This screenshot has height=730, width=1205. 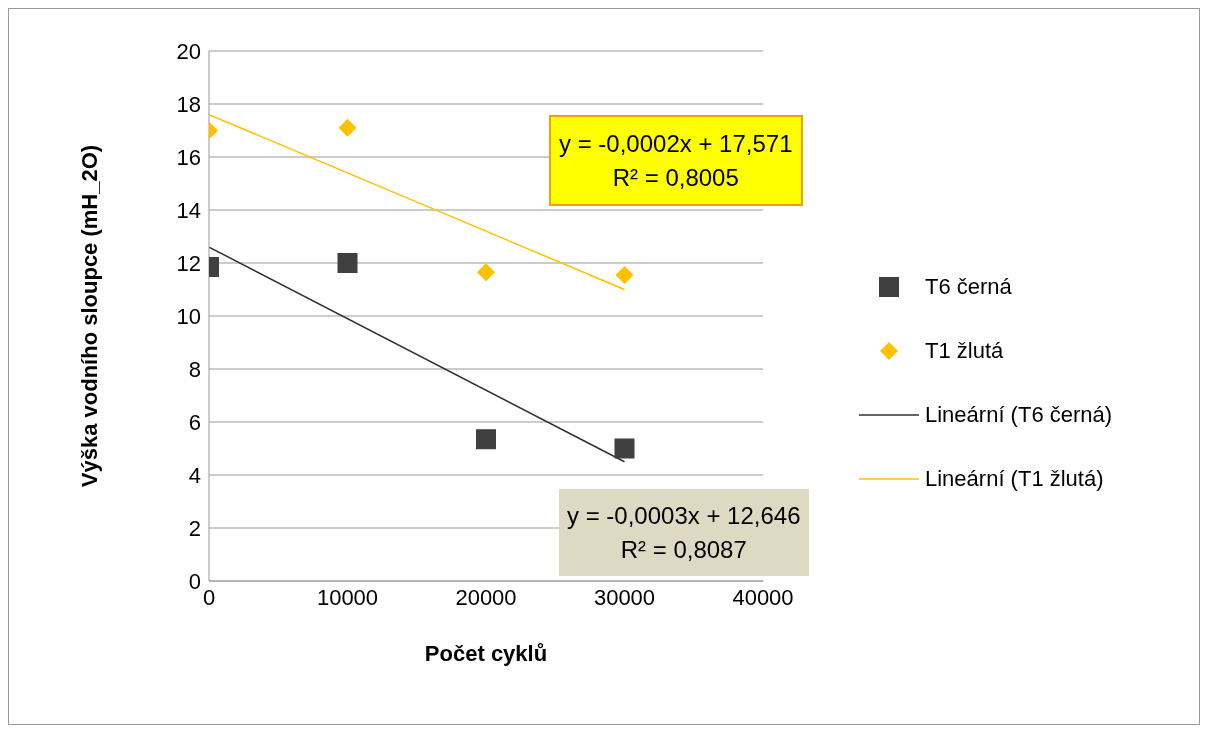 I want to click on legend-label: T6 černá, so click(x=968, y=287).